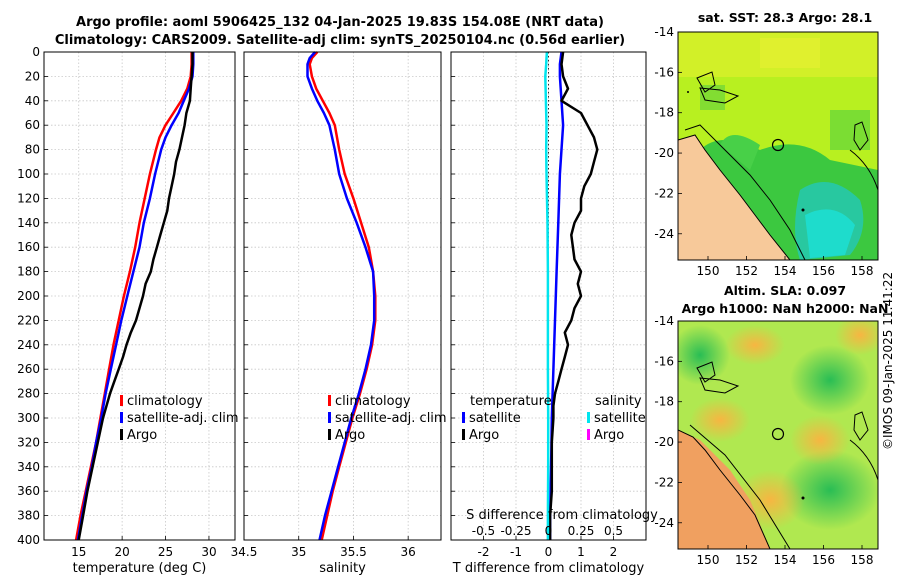 The width and height of the screenshot is (900, 580). What do you see at coordinates (562, 515) in the screenshot?
I see `secondary-axis-label: S difference from climatology` at bounding box center [562, 515].